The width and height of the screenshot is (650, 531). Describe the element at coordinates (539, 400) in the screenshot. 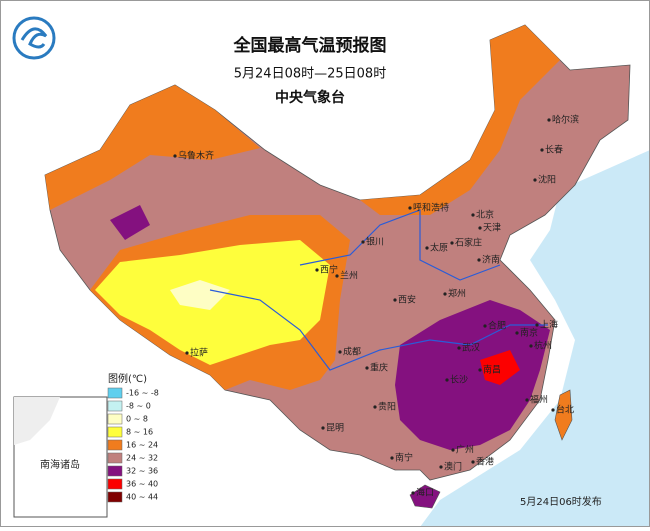

I see `city-label: 福州` at that location.